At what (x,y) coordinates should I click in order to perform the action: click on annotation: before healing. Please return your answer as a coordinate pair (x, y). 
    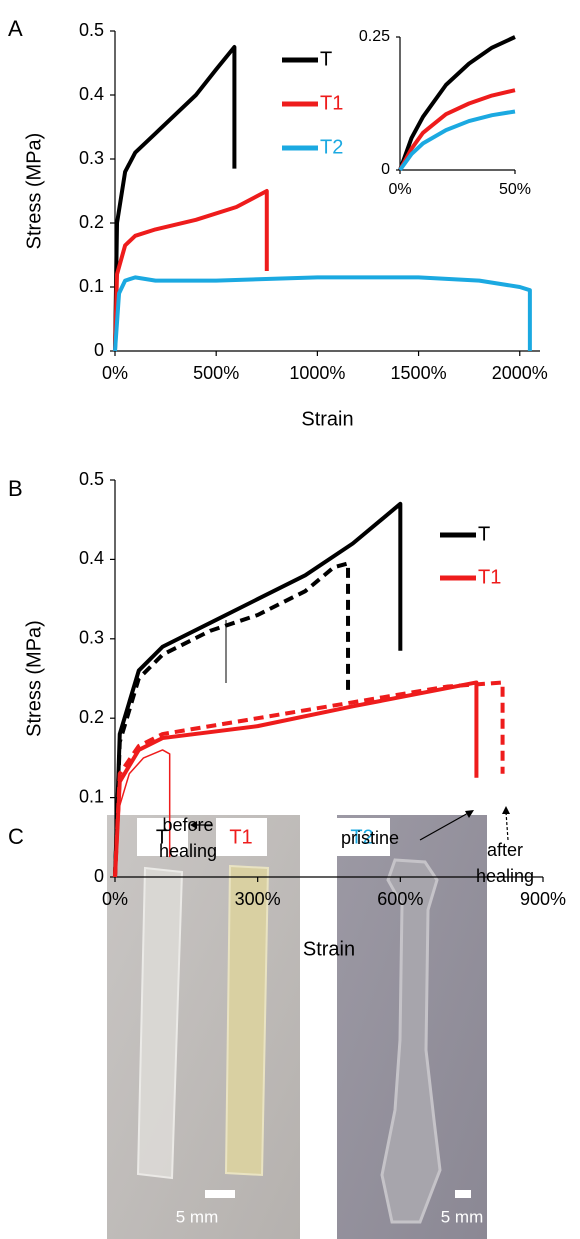
    Looking at the image, I should click on (188, 838).